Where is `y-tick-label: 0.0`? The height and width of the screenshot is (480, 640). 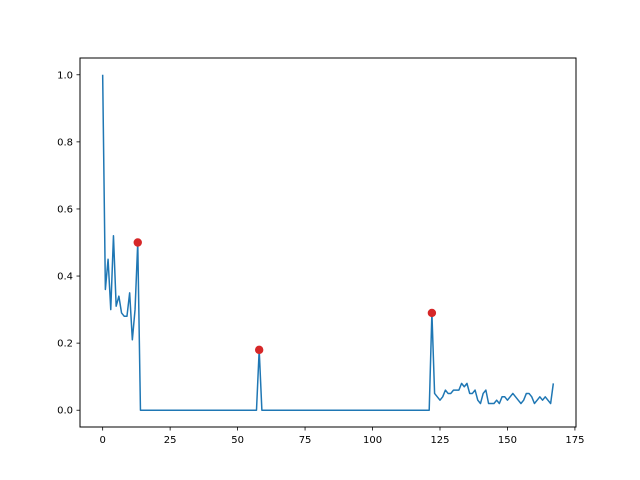 y-tick-label: 0.0 is located at coordinates (65, 411).